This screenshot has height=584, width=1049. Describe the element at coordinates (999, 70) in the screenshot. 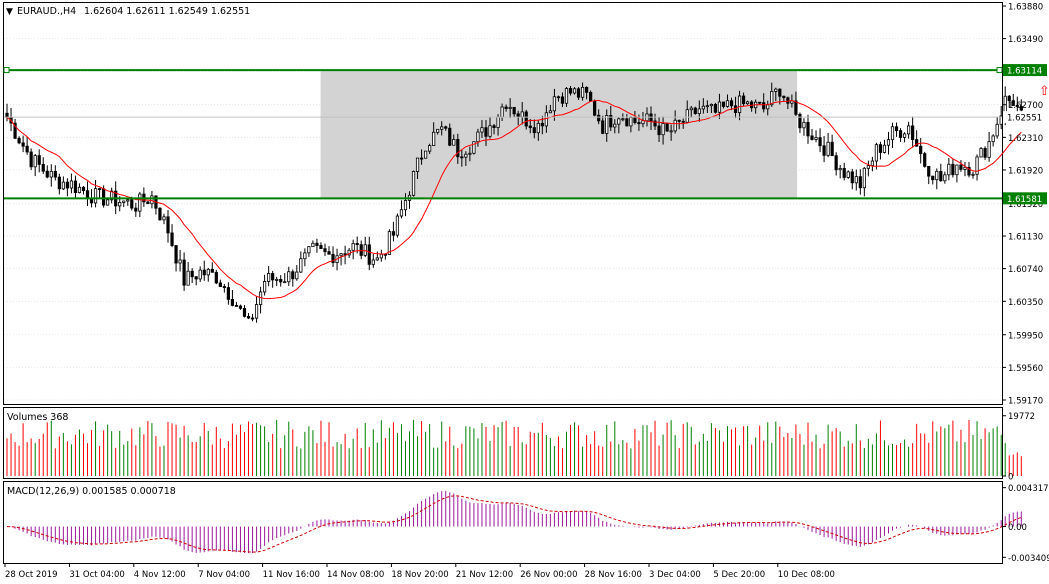

I see `resistance-handle-right` at that location.